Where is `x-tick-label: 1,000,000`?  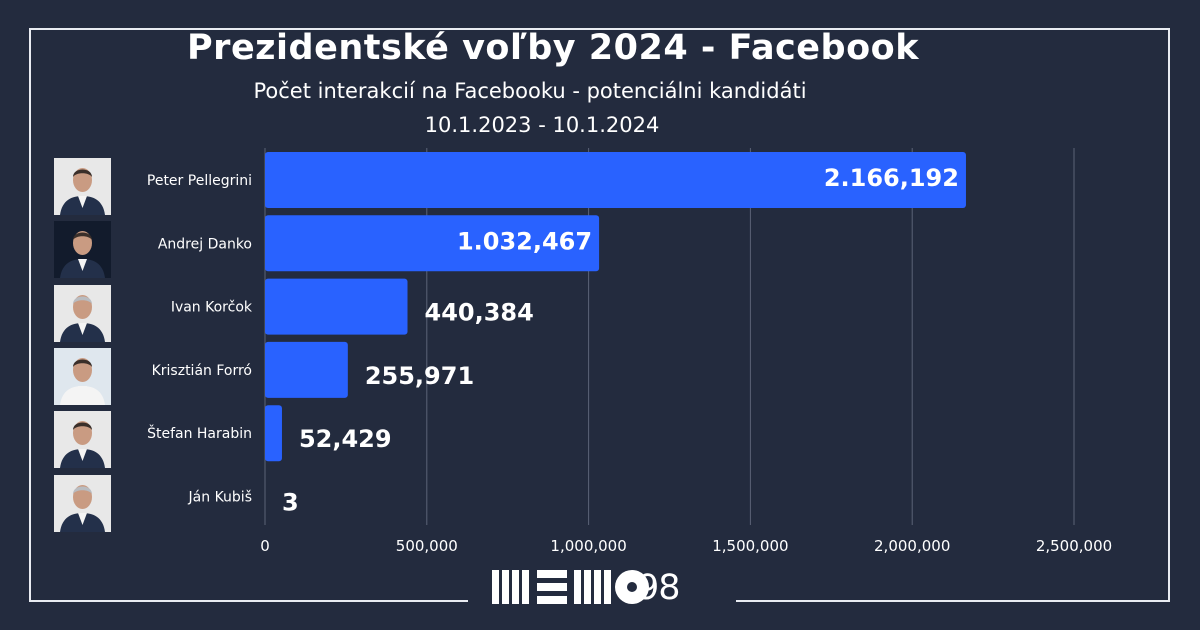 x-tick-label: 1,000,000 is located at coordinates (588, 546).